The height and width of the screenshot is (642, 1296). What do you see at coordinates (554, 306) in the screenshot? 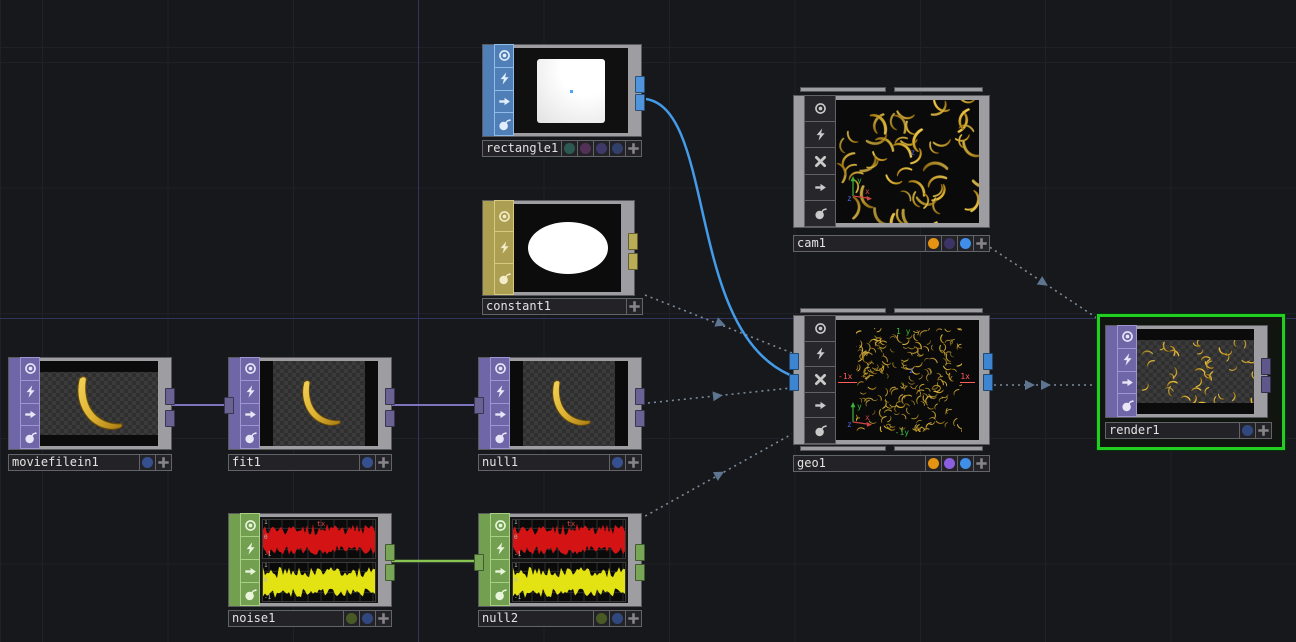
I see `node-name-label: constant1` at bounding box center [554, 306].